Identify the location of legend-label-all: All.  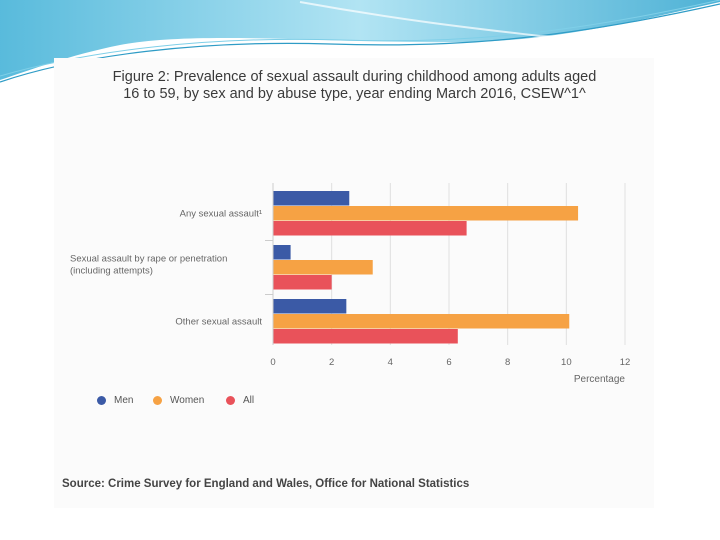
(249, 400).